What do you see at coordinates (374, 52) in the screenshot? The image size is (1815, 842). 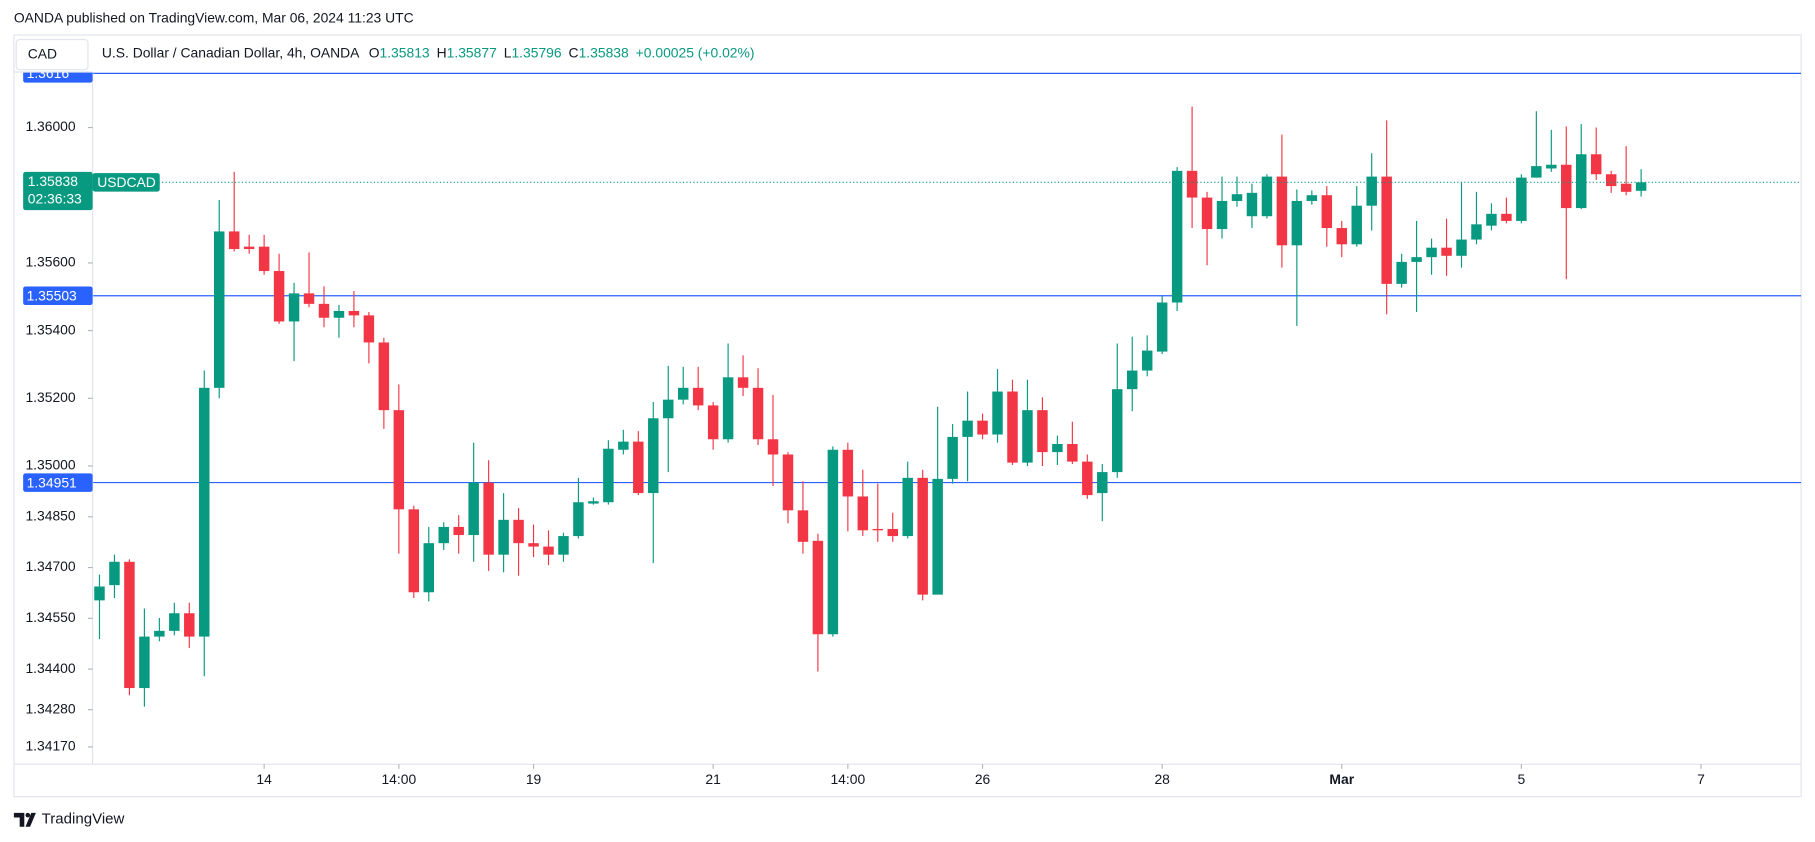 I see `ohlc-key: O` at bounding box center [374, 52].